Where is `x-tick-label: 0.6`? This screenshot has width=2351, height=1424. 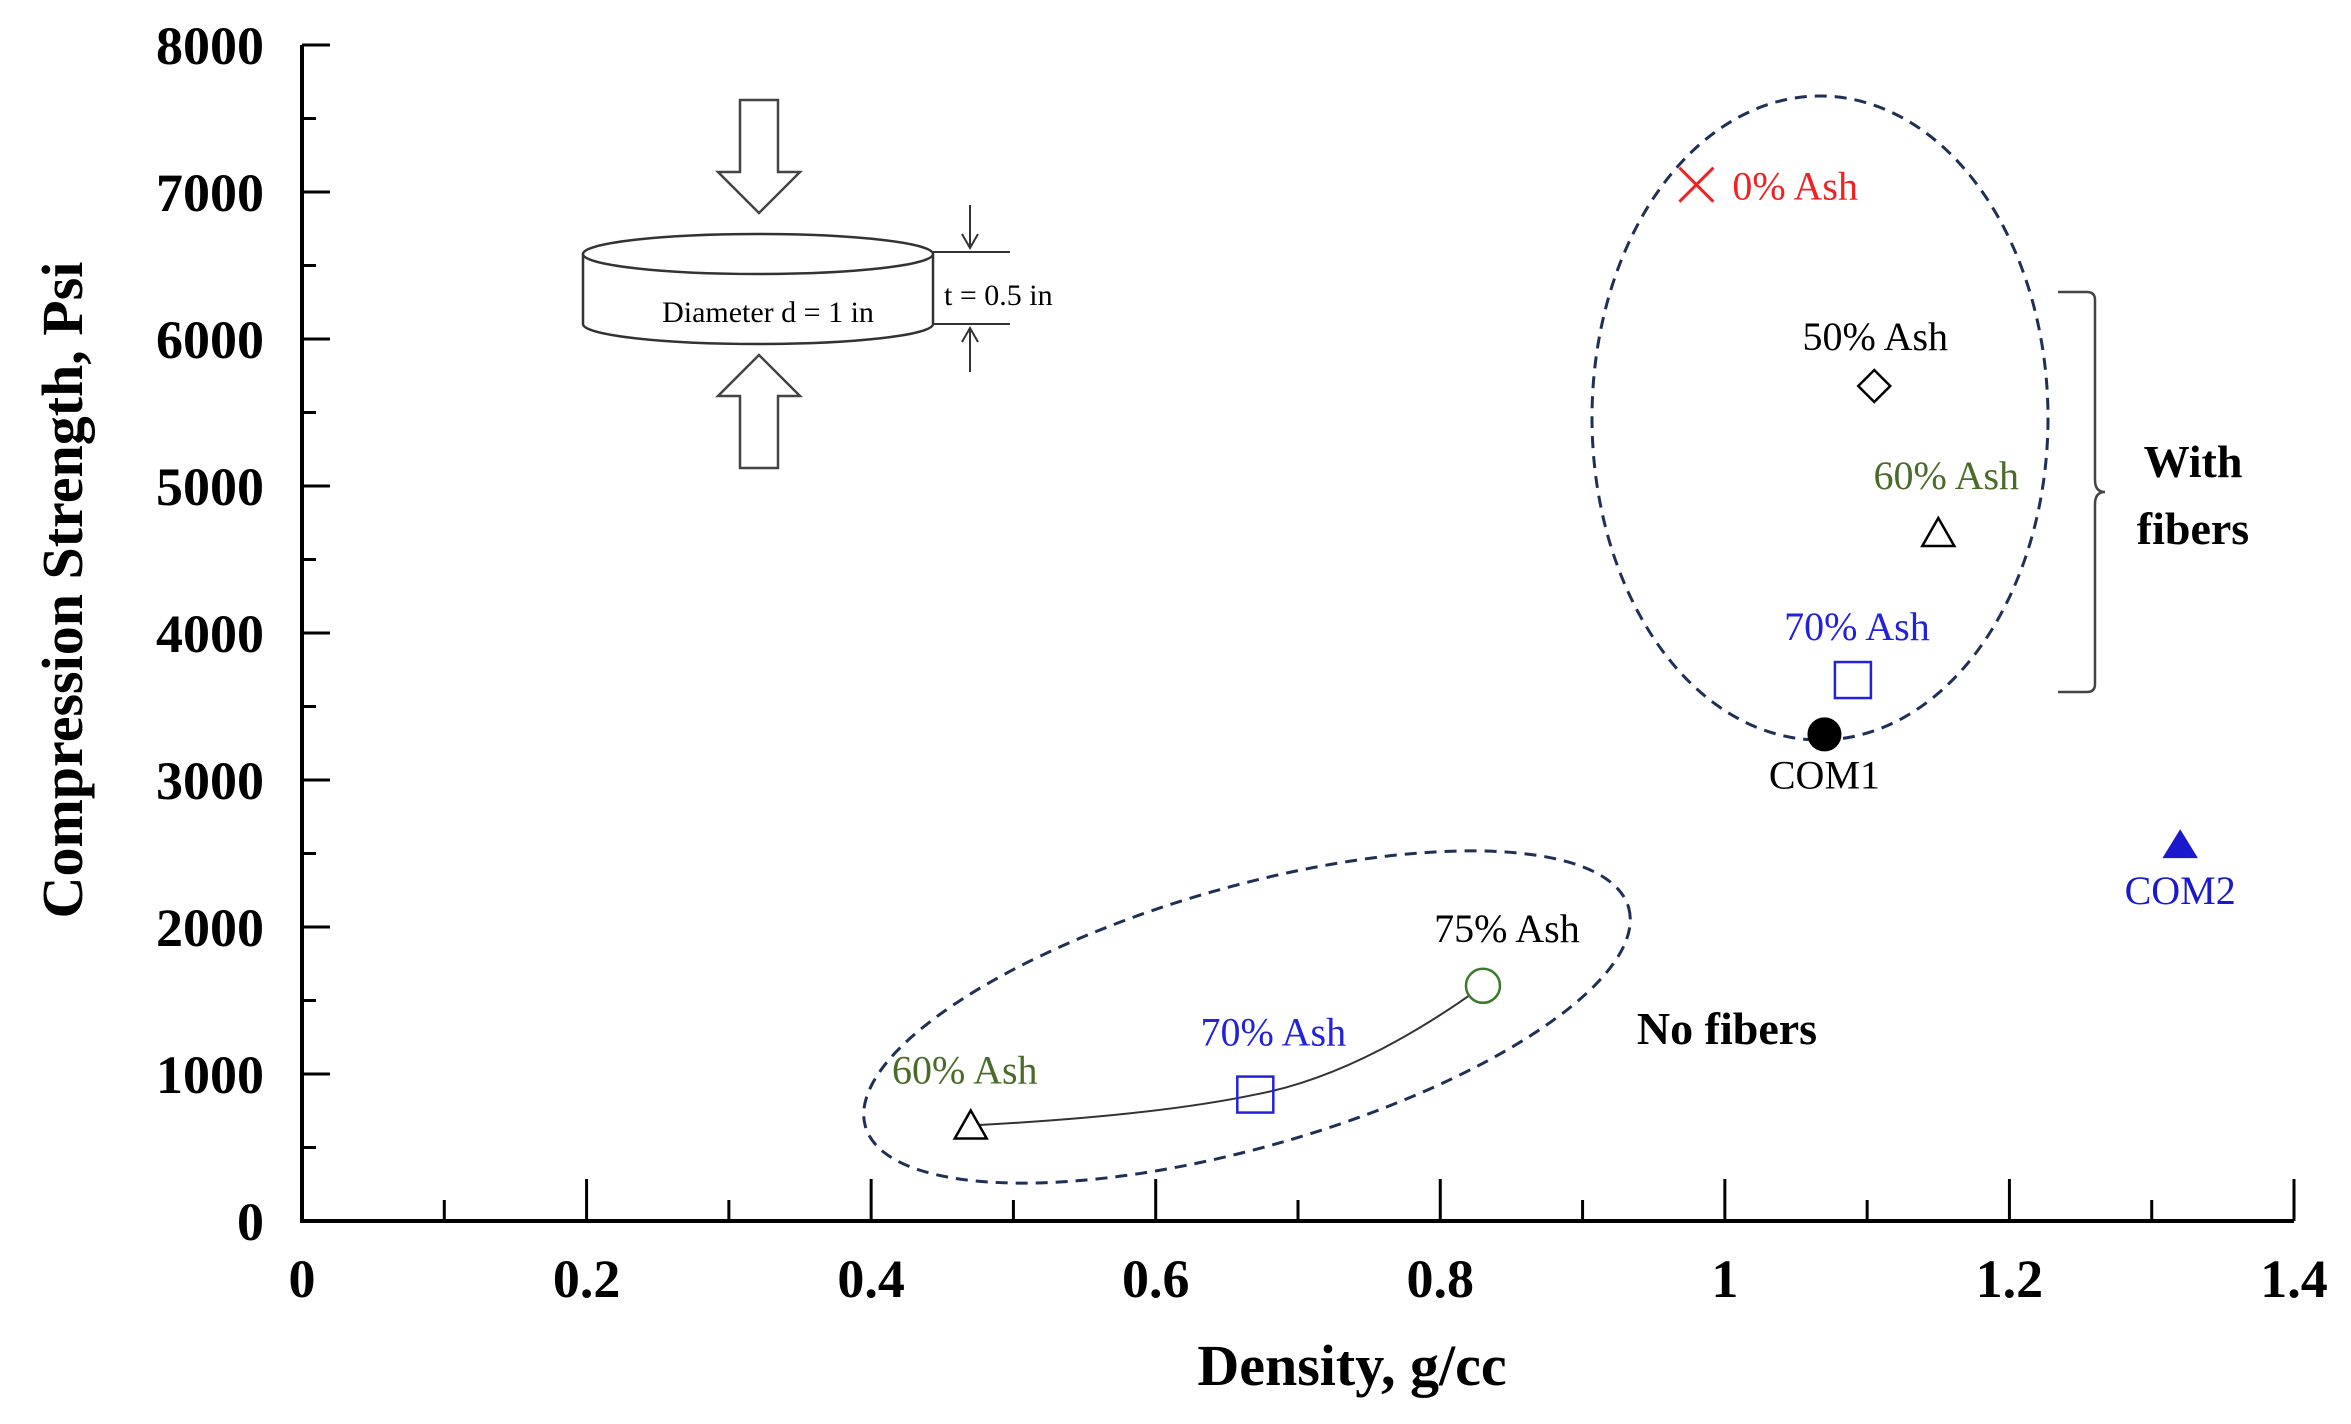
x-tick-label: 0.6 is located at coordinates (1156, 1279).